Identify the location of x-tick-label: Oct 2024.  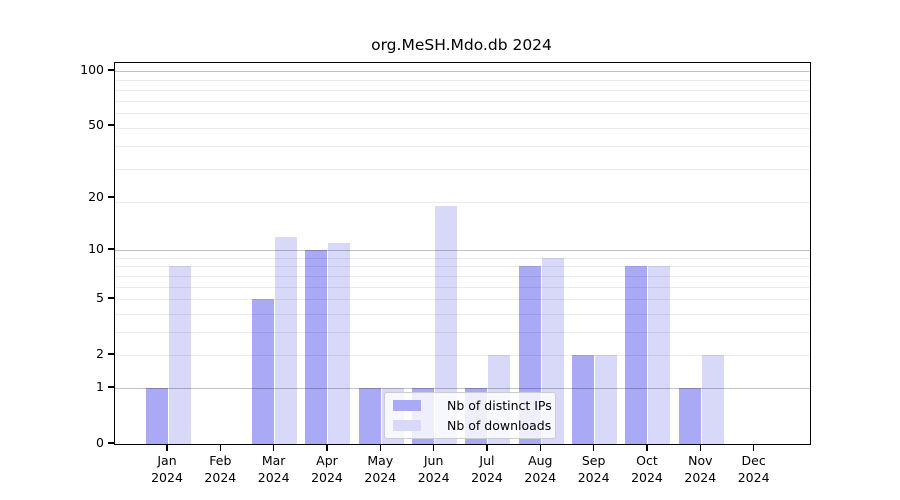
(647, 469).